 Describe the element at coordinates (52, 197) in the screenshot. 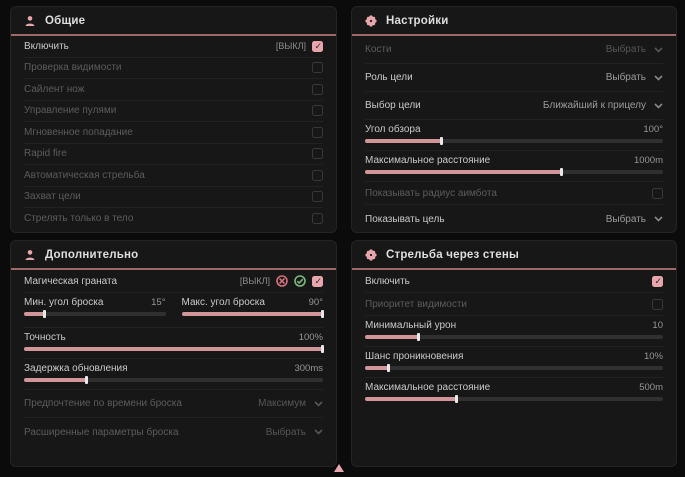

I see `setting-label: Захват цели` at that location.